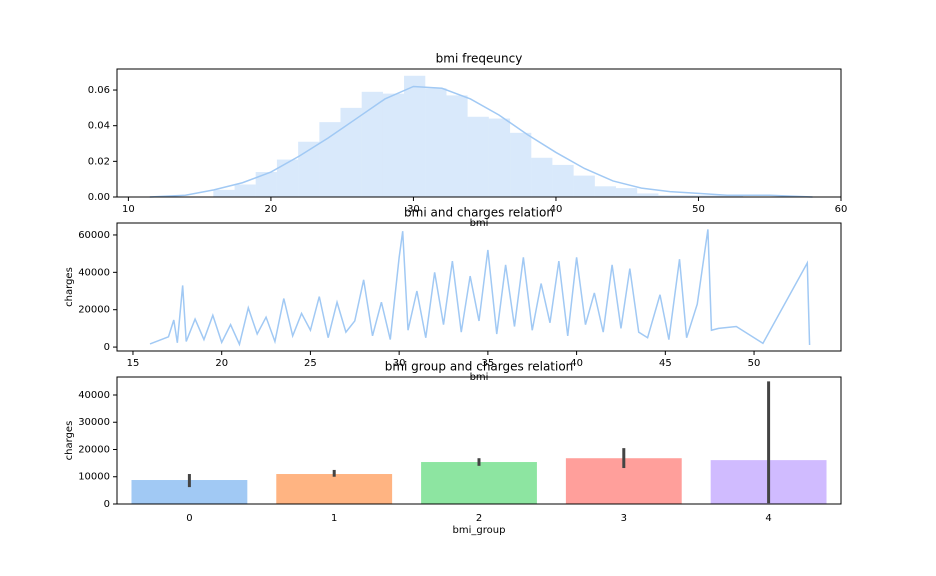 This screenshot has height=576, width=936. I want to click on x-tick-label: 25, so click(310, 363).